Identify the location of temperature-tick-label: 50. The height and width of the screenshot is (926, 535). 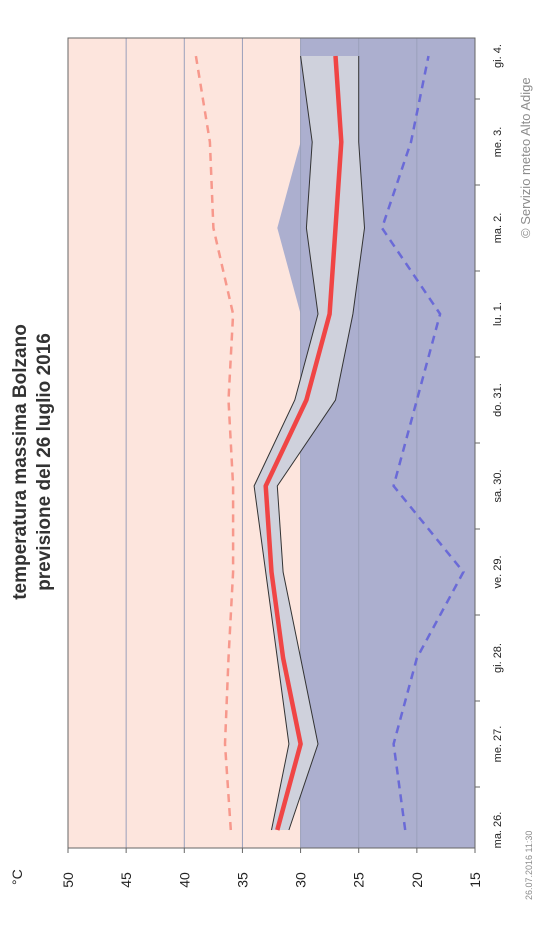
(68, 880).